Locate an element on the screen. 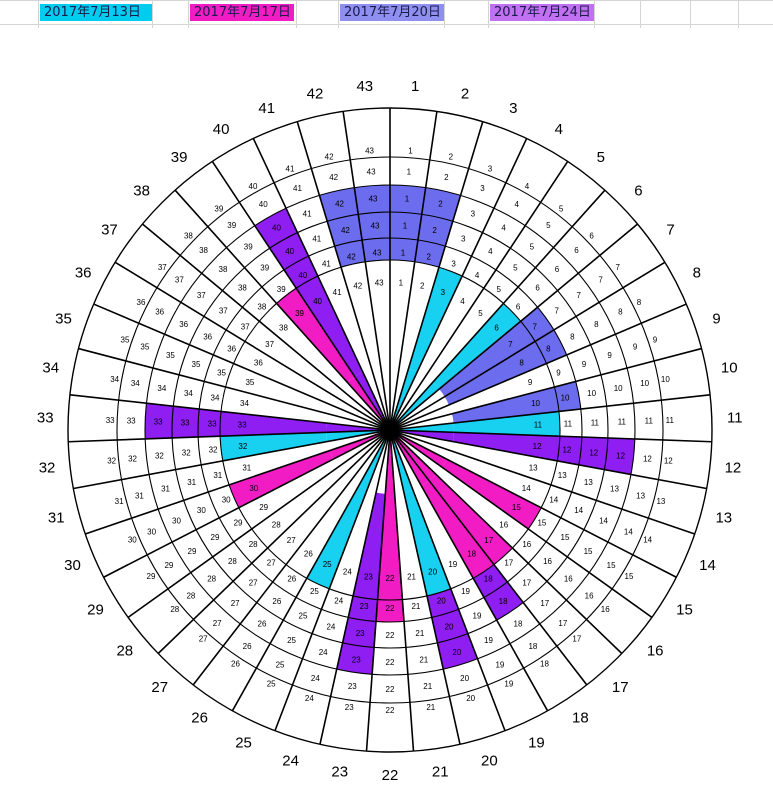 The width and height of the screenshot is (773, 800). outer-number-label: 13 is located at coordinates (723, 517).